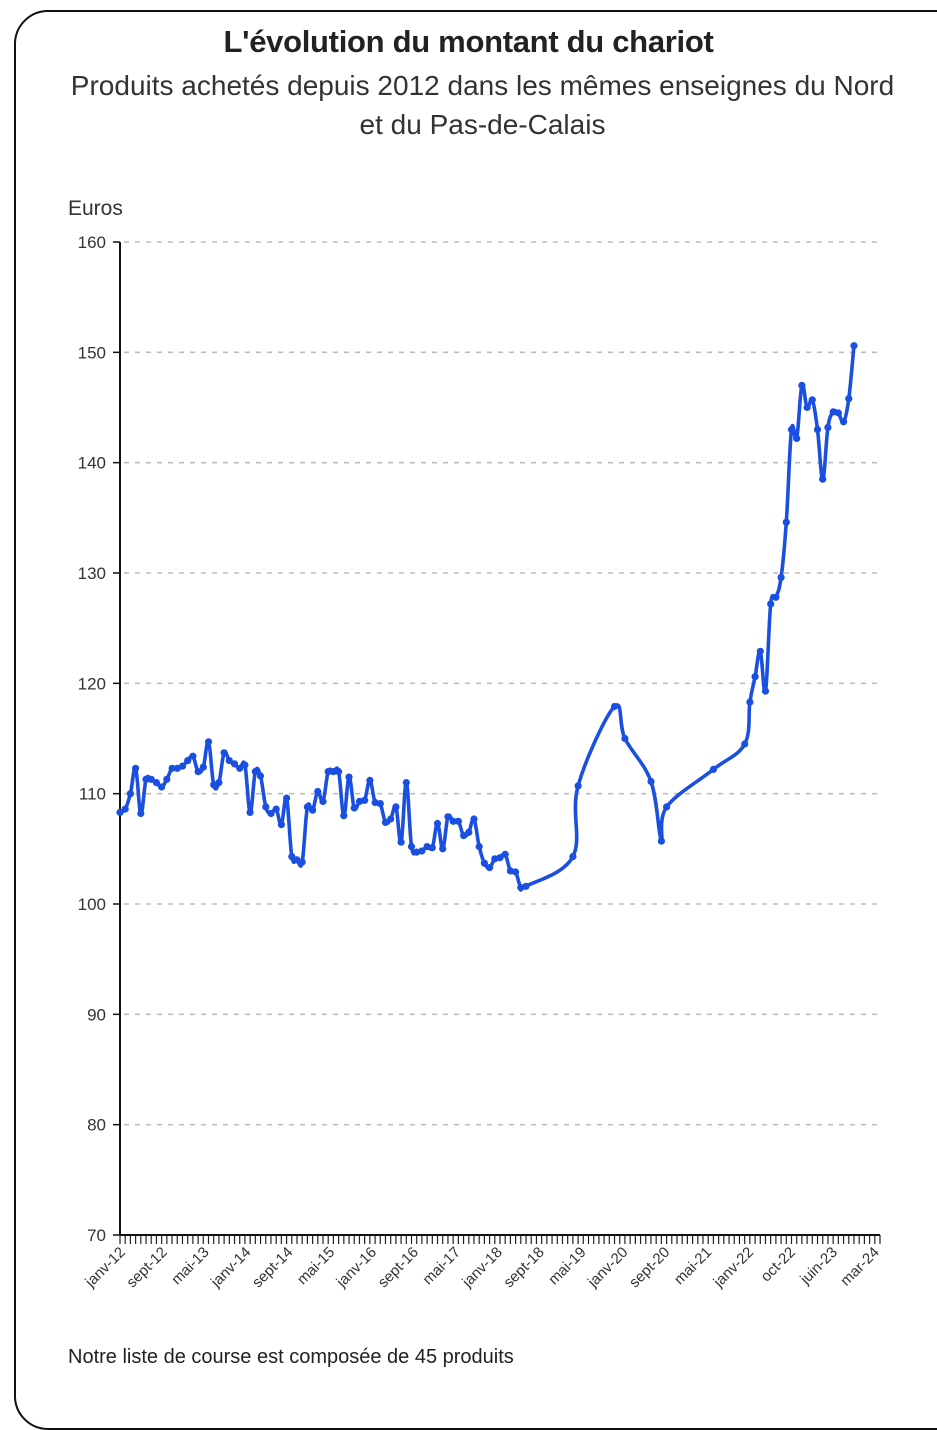  What do you see at coordinates (734, 1268) in the screenshot?
I see `x-tick-label: janv-22` at bounding box center [734, 1268].